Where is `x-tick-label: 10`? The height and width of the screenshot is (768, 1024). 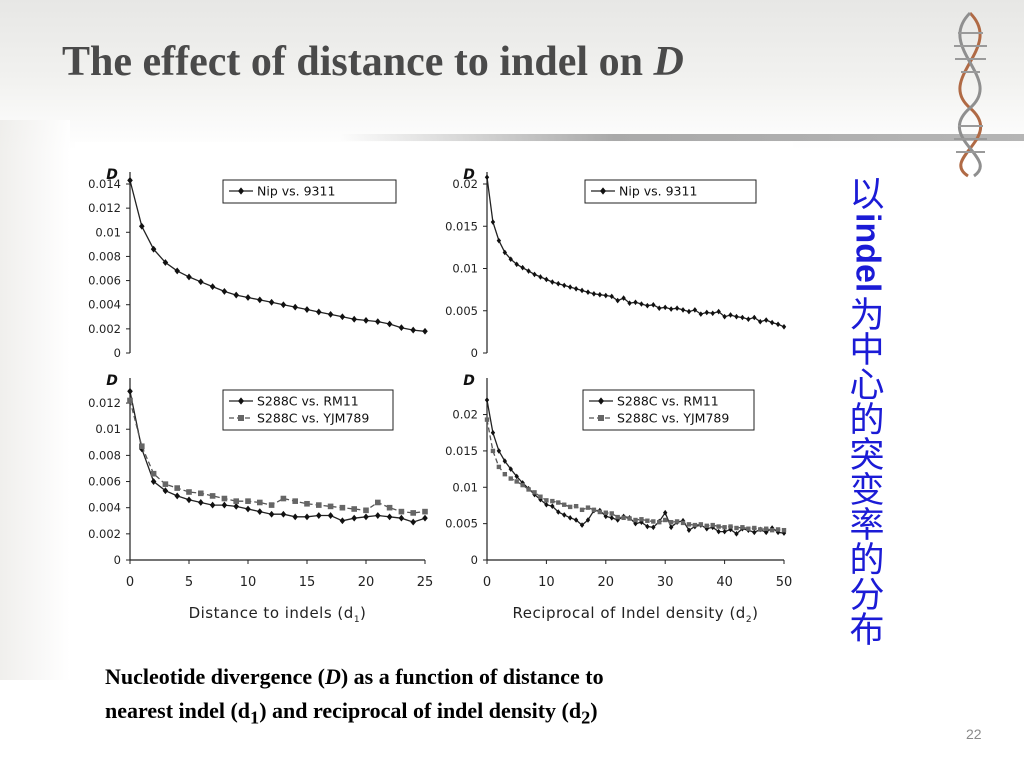 x-tick-label: 10 is located at coordinates (248, 582).